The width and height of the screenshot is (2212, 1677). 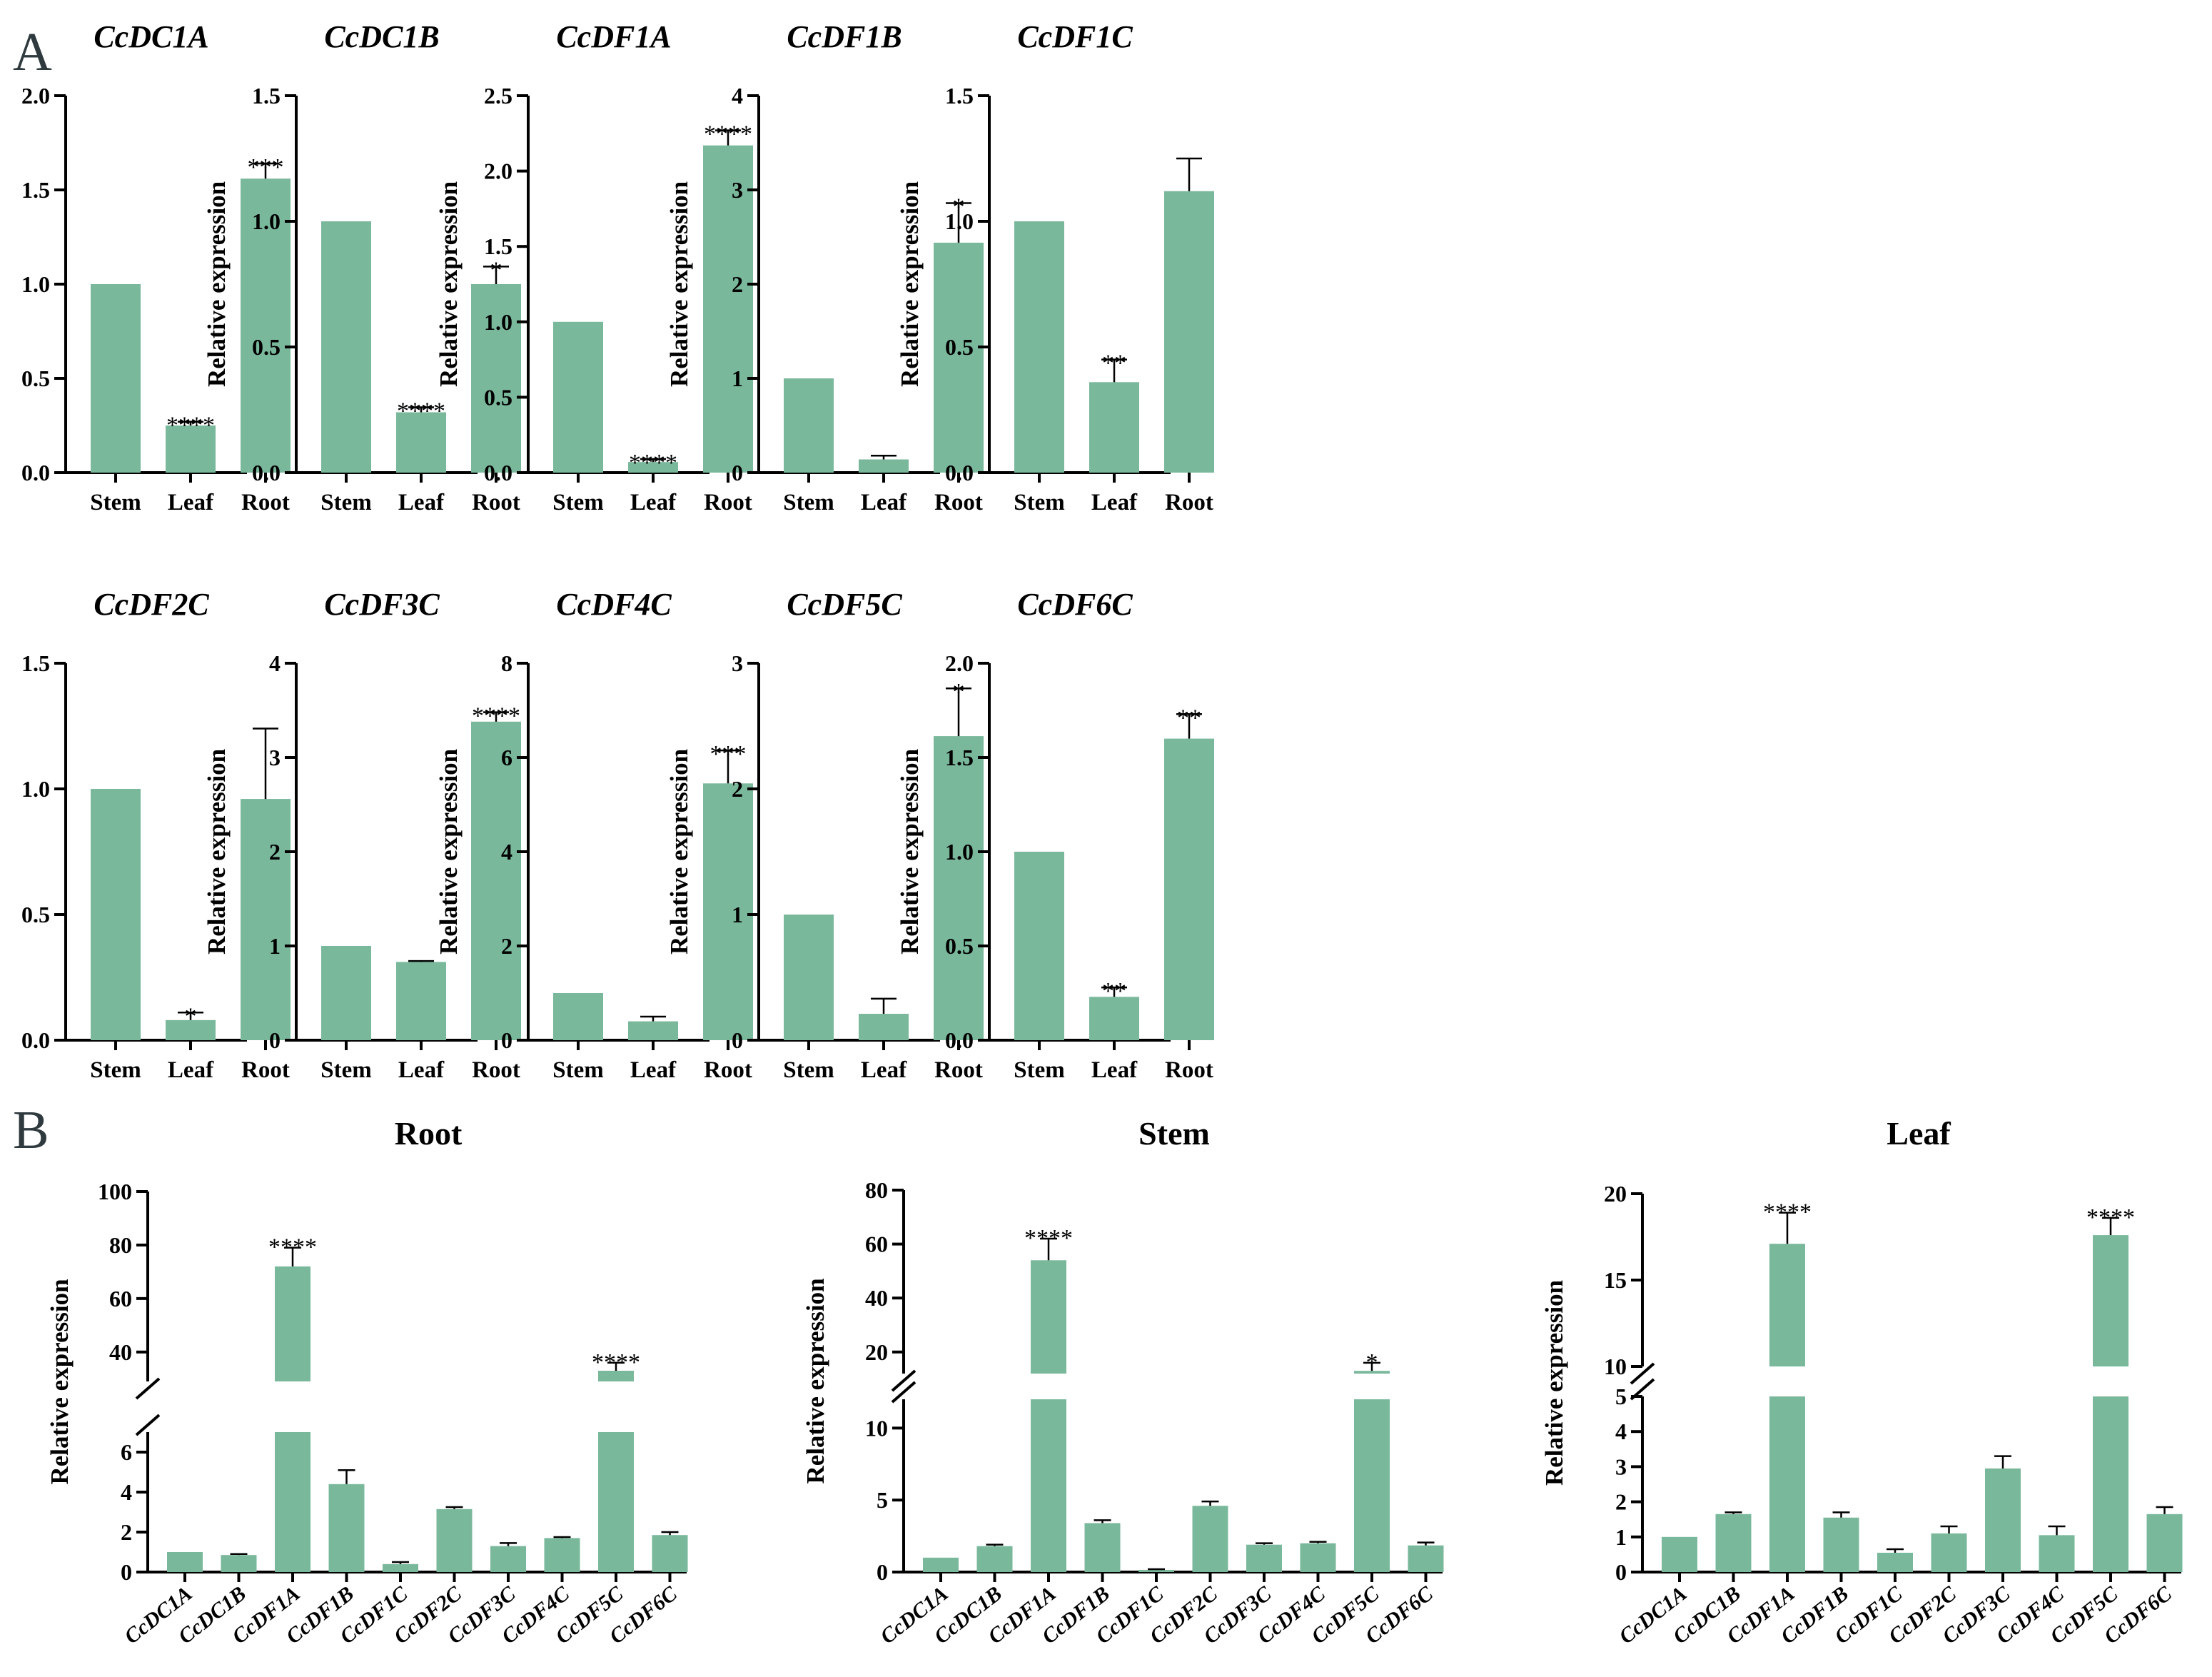 What do you see at coordinates (876, 1298) in the screenshot?
I see `y-tick-label: 40` at bounding box center [876, 1298].